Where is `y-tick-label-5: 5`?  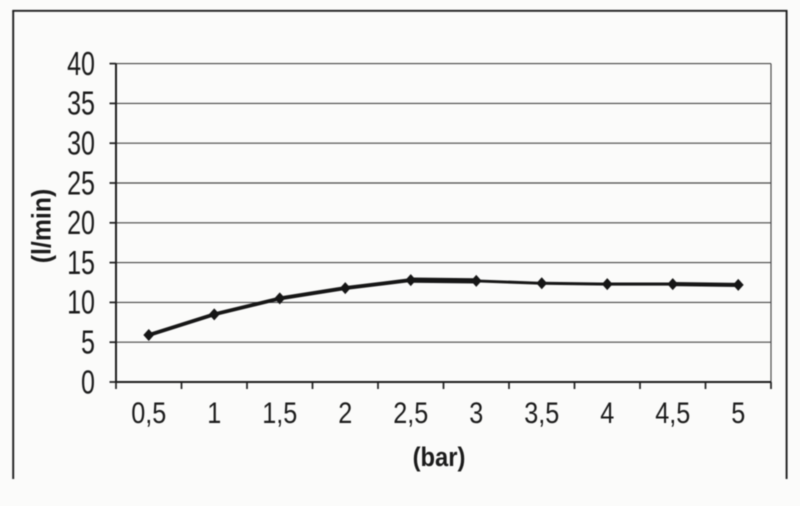 y-tick-label-5: 5 is located at coordinates (88, 342).